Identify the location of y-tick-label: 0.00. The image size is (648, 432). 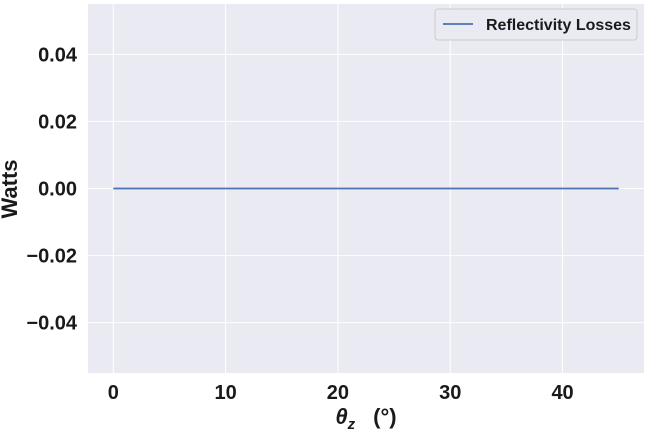
(57, 190).